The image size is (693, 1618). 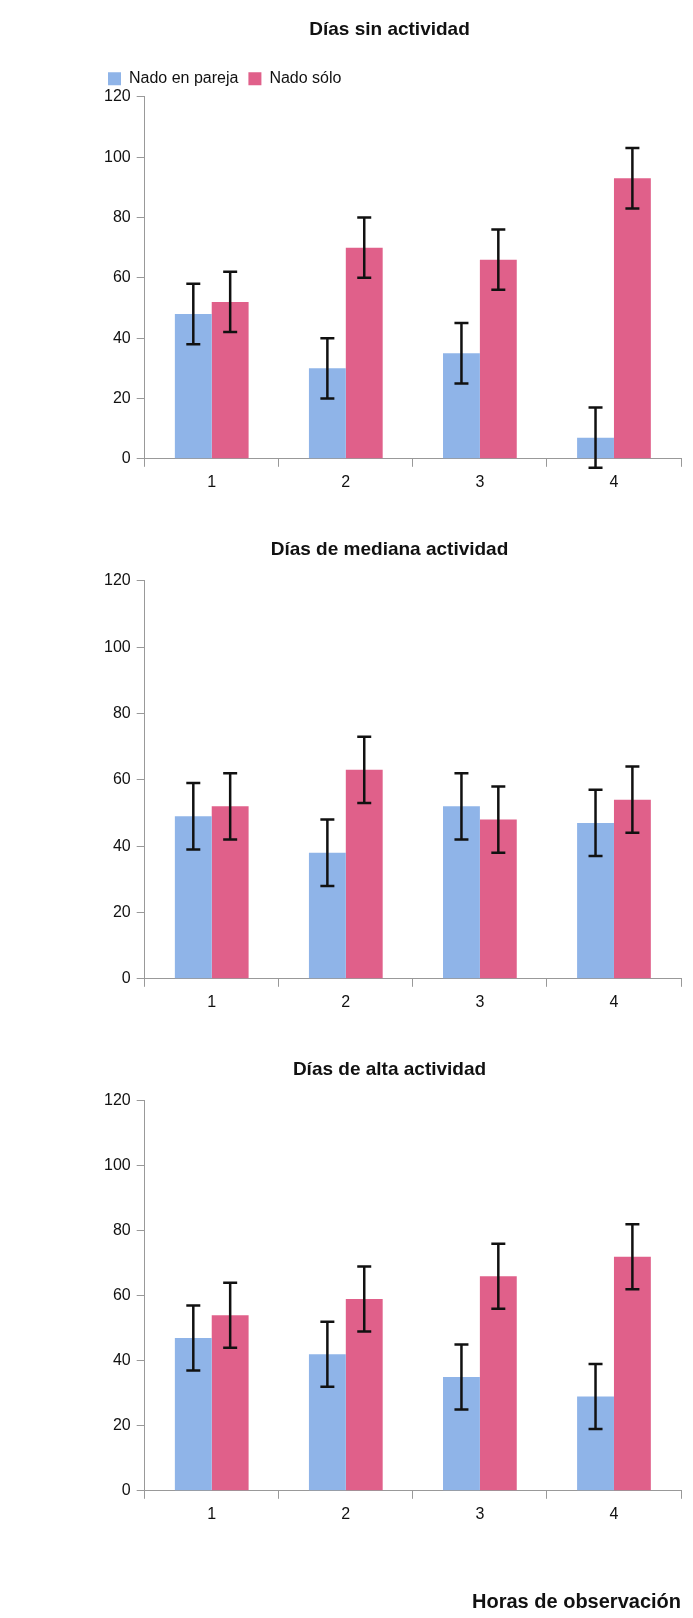 I want to click on chart-title: Días de alta actividad, so click(x=389, y=1068).